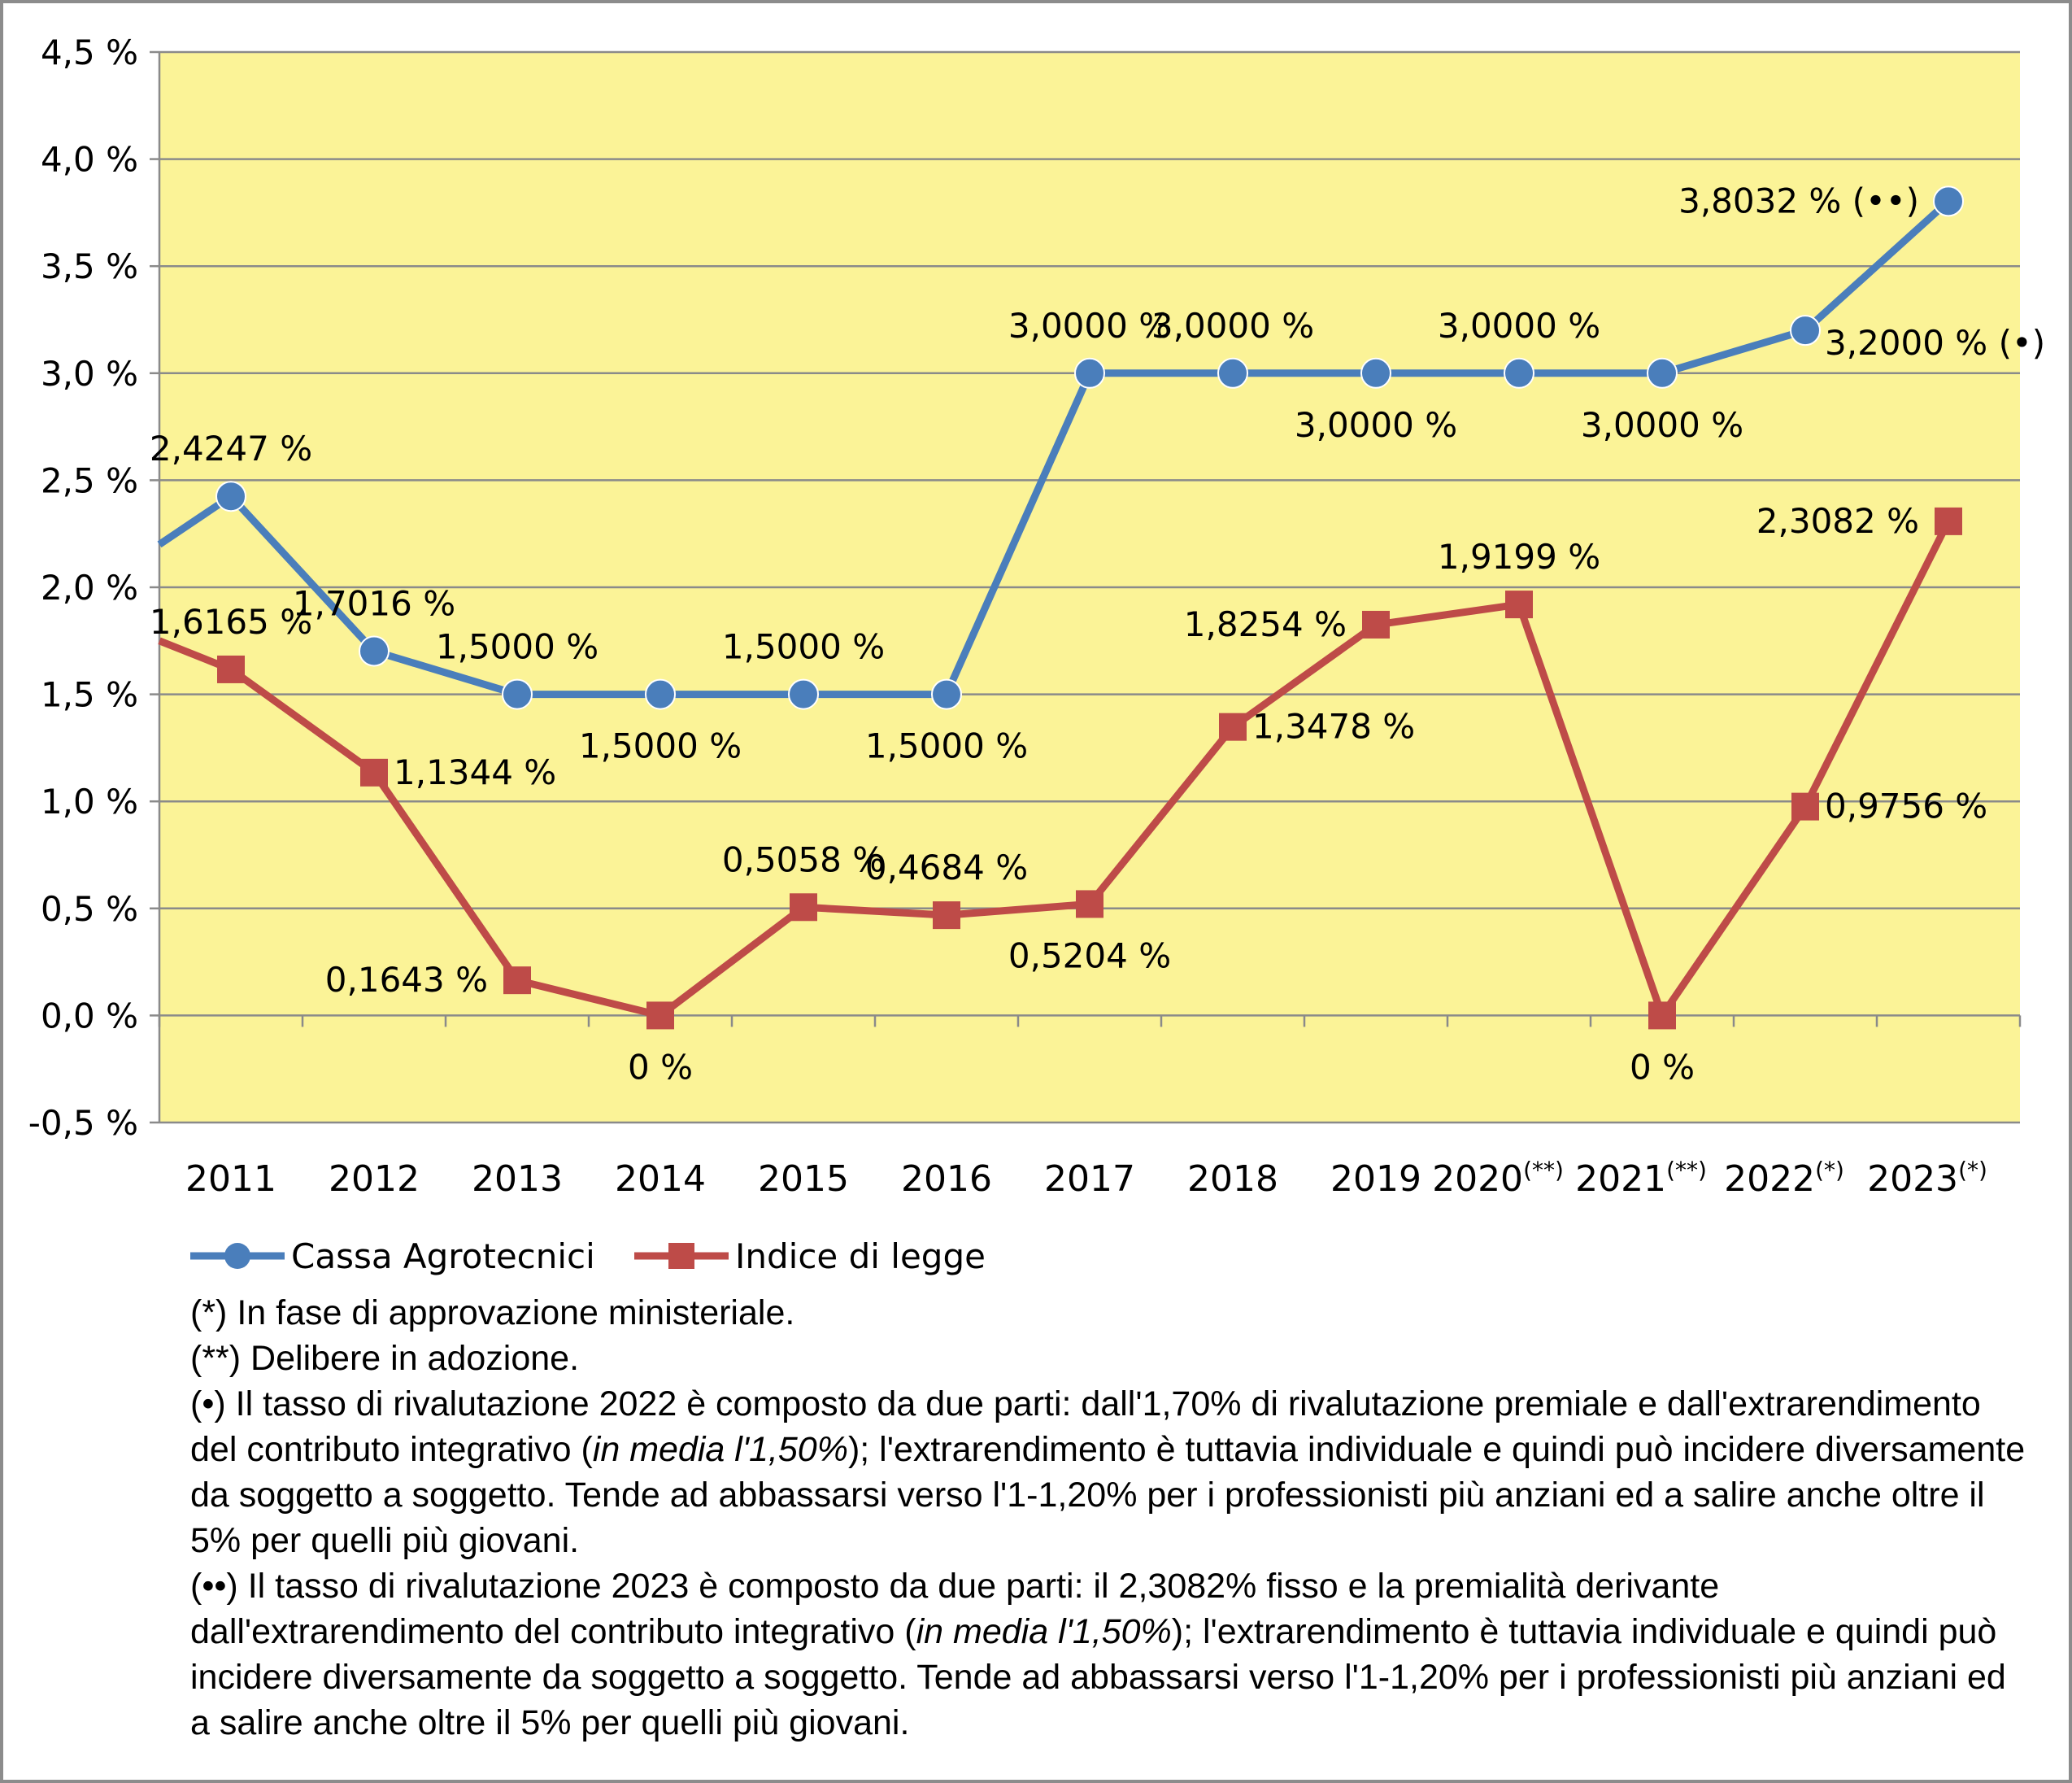 This screenshot has height=1783, width=2072. I want to click on data-label: 0,4684 %, so click(947, 867).